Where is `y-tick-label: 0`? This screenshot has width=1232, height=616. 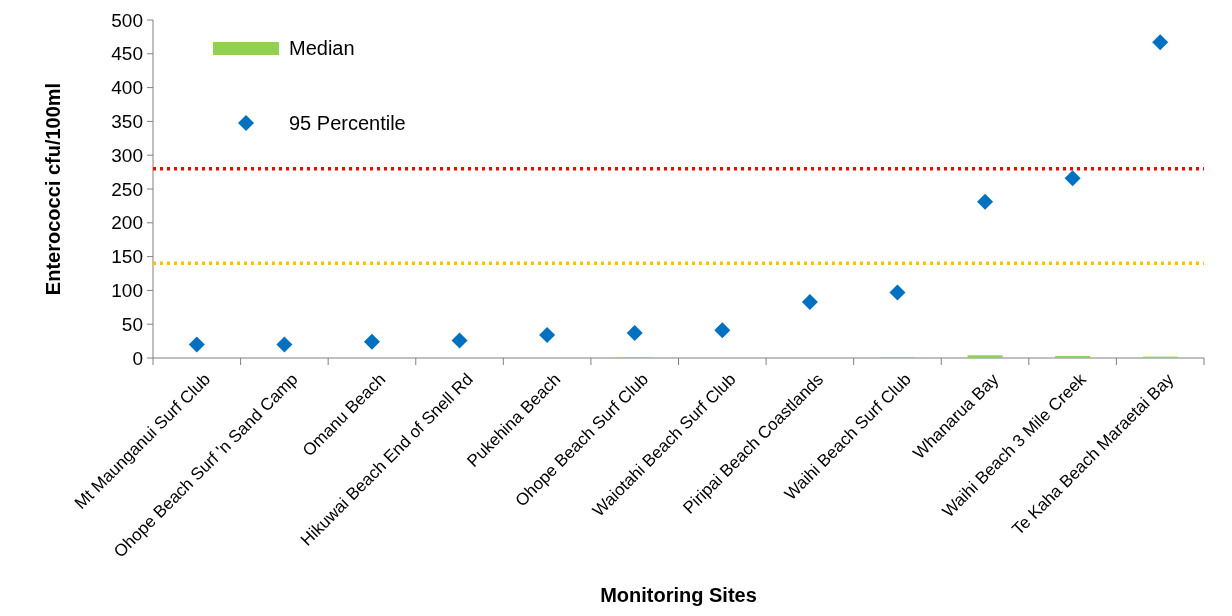
y-tick-label: 0 is located at coordinates (137, 358).